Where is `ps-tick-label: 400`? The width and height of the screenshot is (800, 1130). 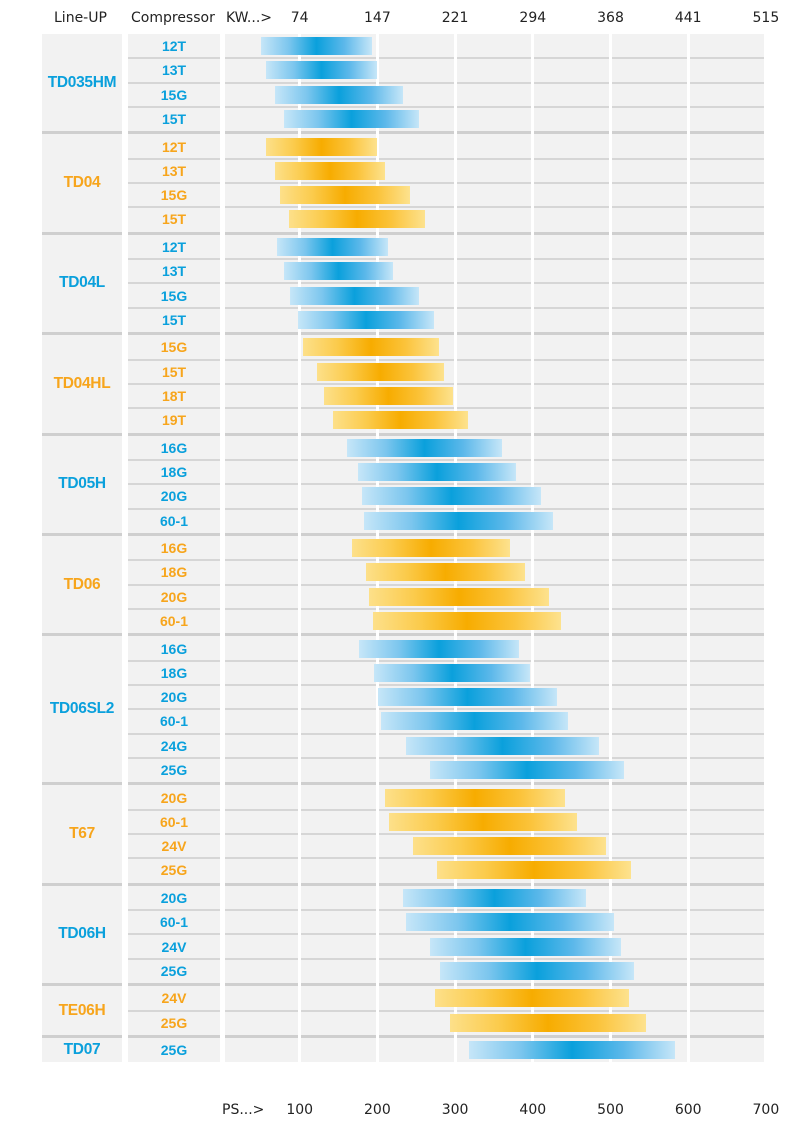
ps-tick-label: 400 is located at coordinates (533, 1110).